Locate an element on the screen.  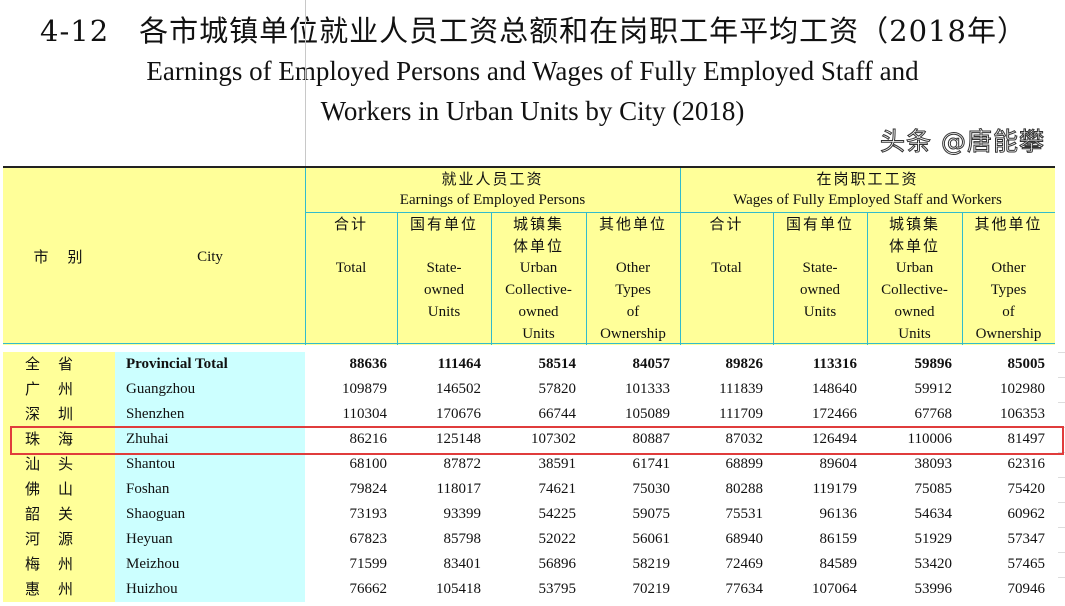
value-cell: 54225 is located at coordinates (557, 514).